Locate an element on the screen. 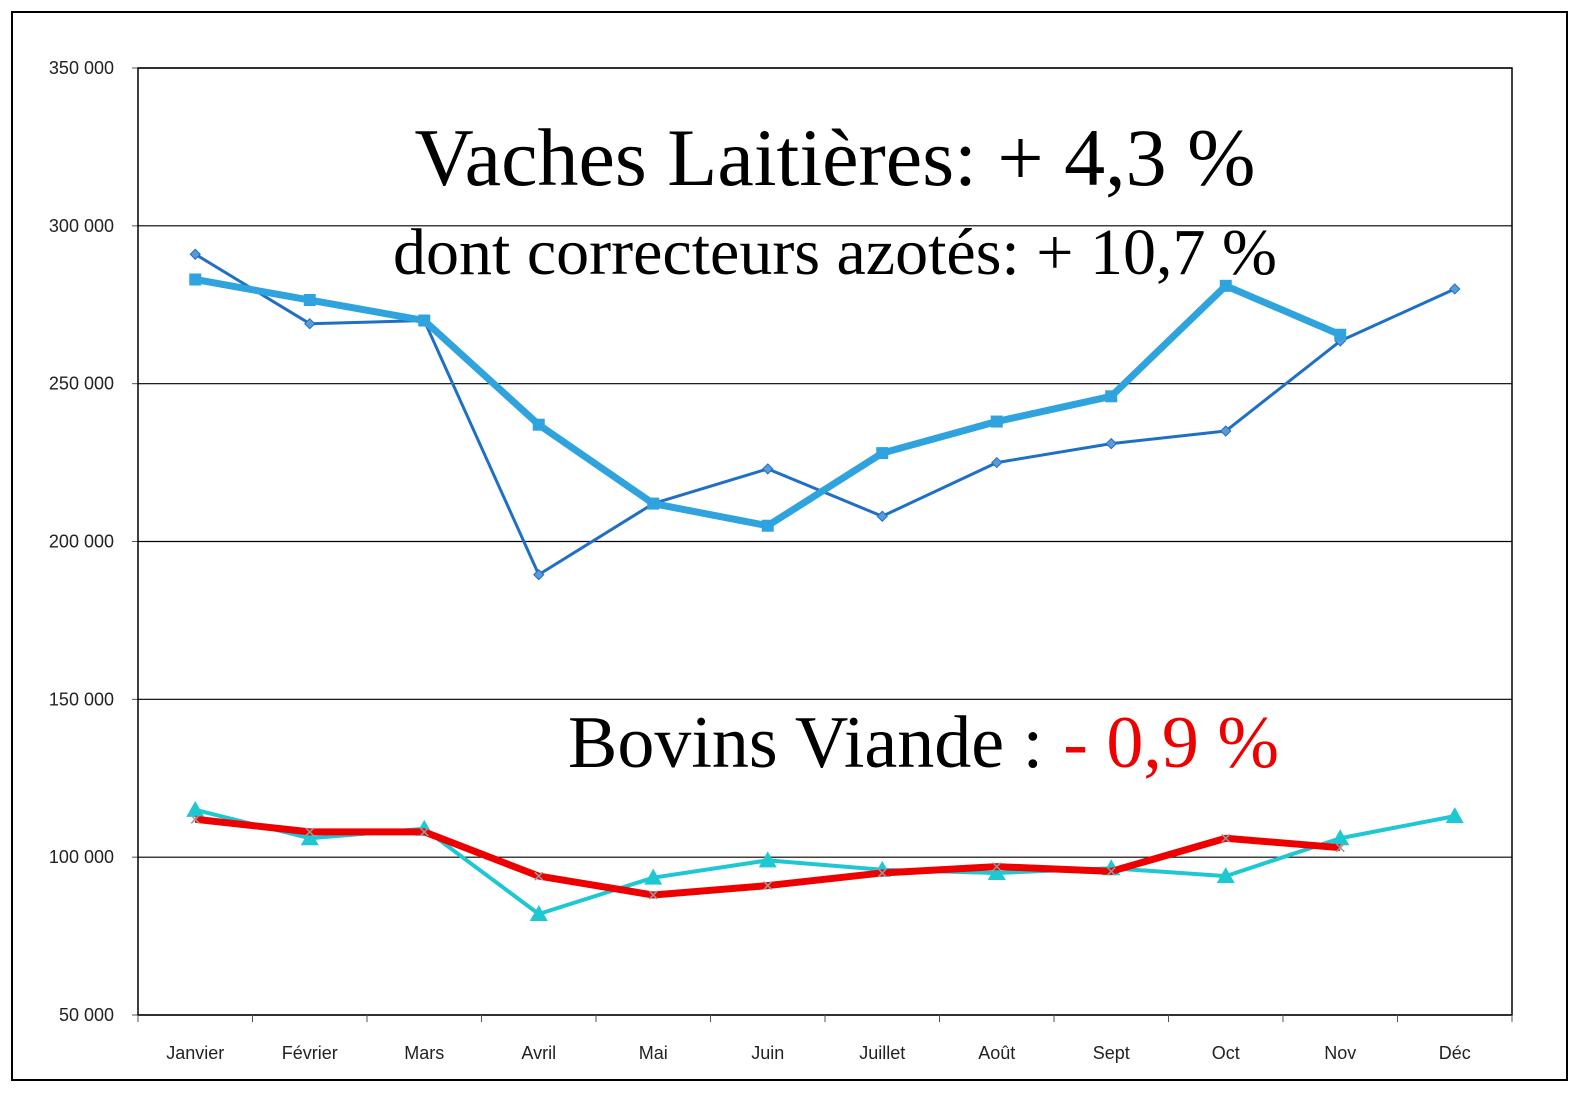  y-tick-label: 350 000 is located at coordinates (81, 68).